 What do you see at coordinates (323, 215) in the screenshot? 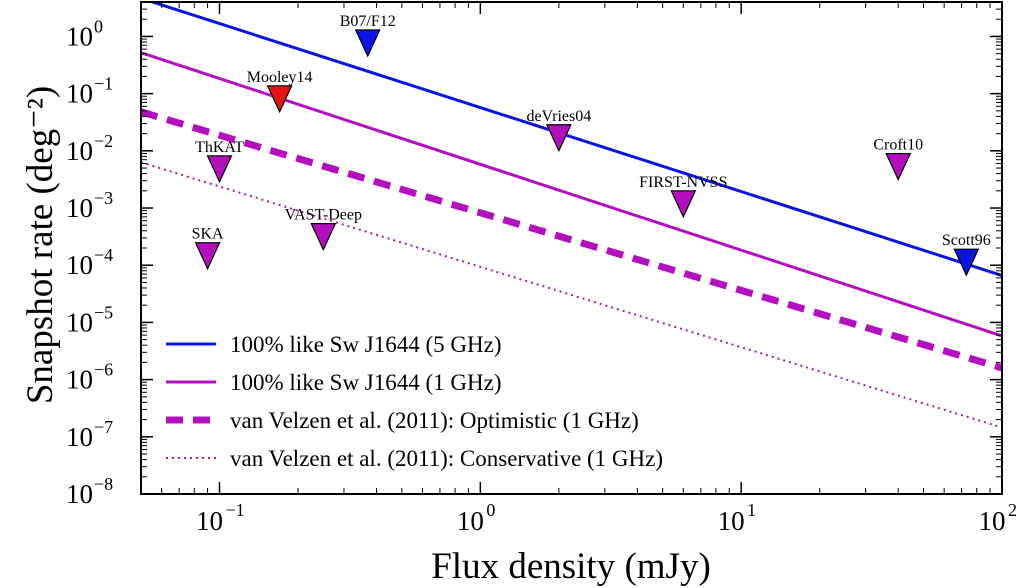
I see `marker-label-7: VAST-Deep` at bounding box center [323, 215].